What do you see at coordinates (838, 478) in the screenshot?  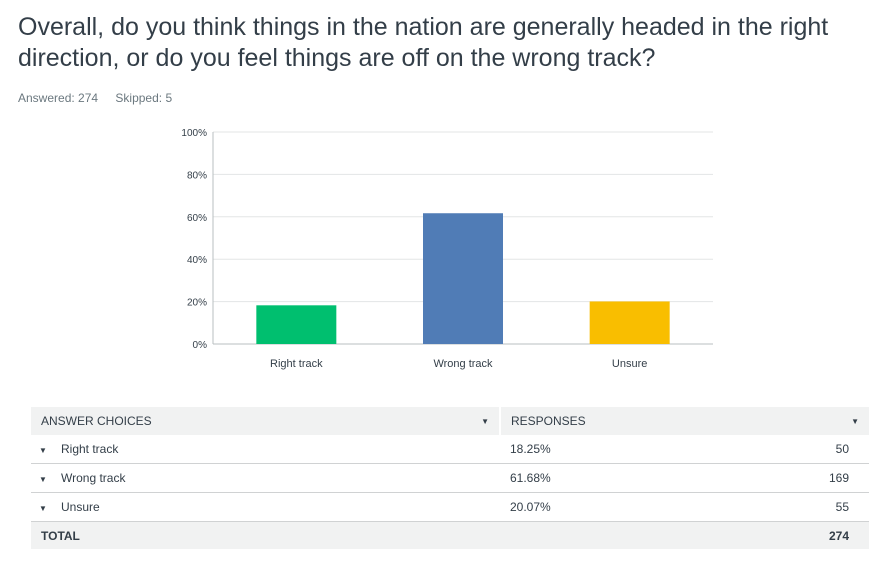 I see `choice-count: 169` at bounding box center [838, 478].